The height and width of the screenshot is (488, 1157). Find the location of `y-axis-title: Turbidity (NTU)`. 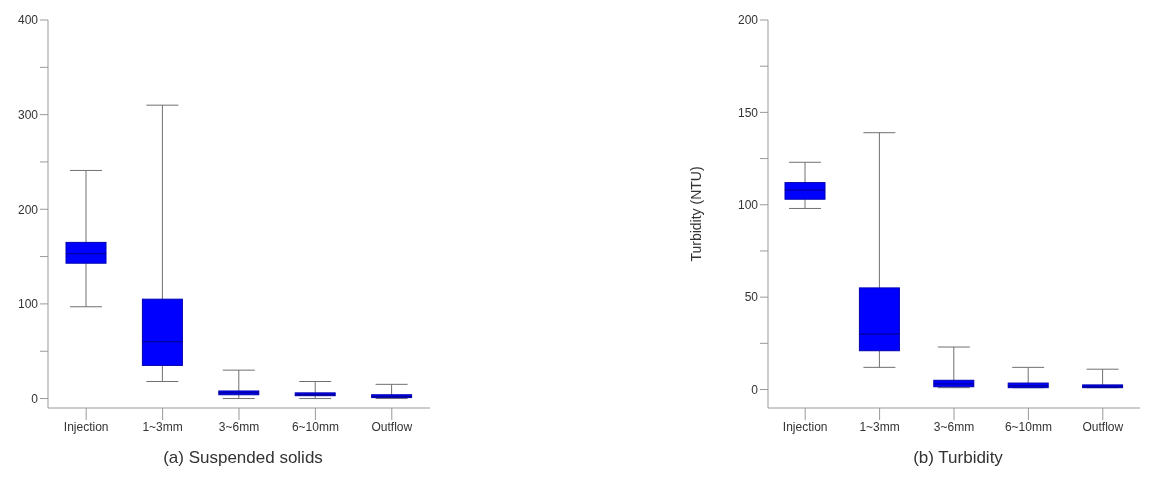

y-axis-title: Turbidity (NTU) is located at coordinates (695, 214).